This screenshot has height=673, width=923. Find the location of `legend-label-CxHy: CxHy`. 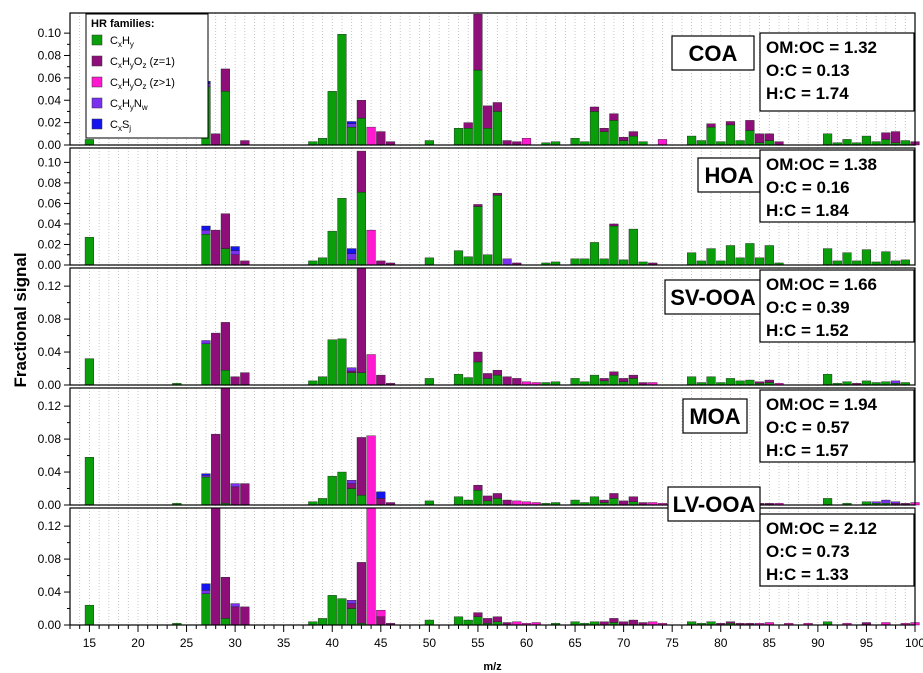

legend-label-CxHy: CxHy is located at coordinates (122, 42).